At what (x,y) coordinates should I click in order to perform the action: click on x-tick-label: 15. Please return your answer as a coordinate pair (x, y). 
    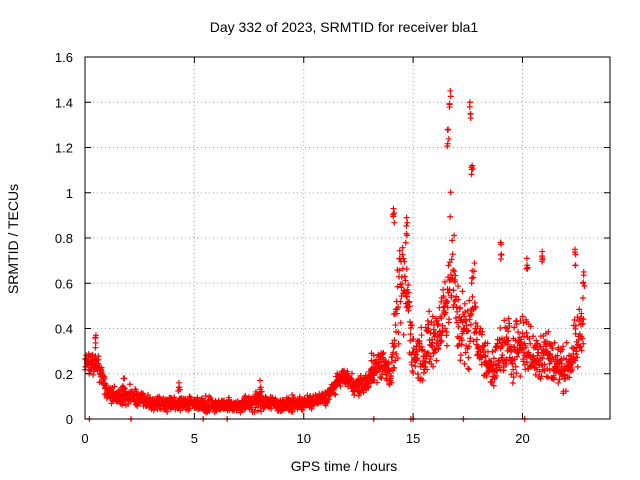
    Looking at the image, I should click on (413, 438).